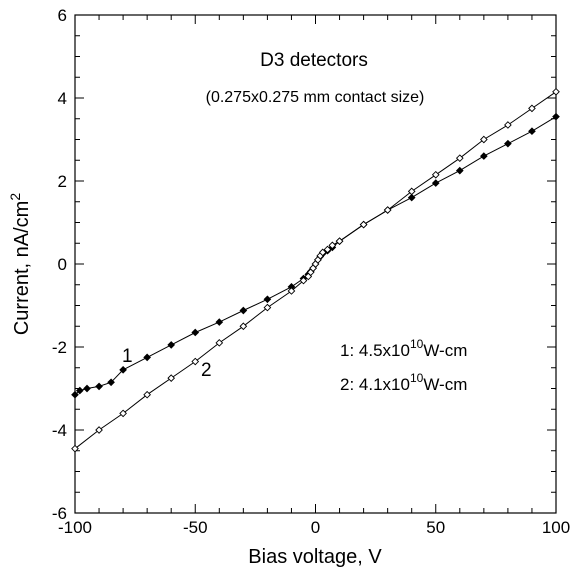 This screenshot has width=570, height=573. I want to click on x-axis-title: Bias voltage, V, so click(315, 557).